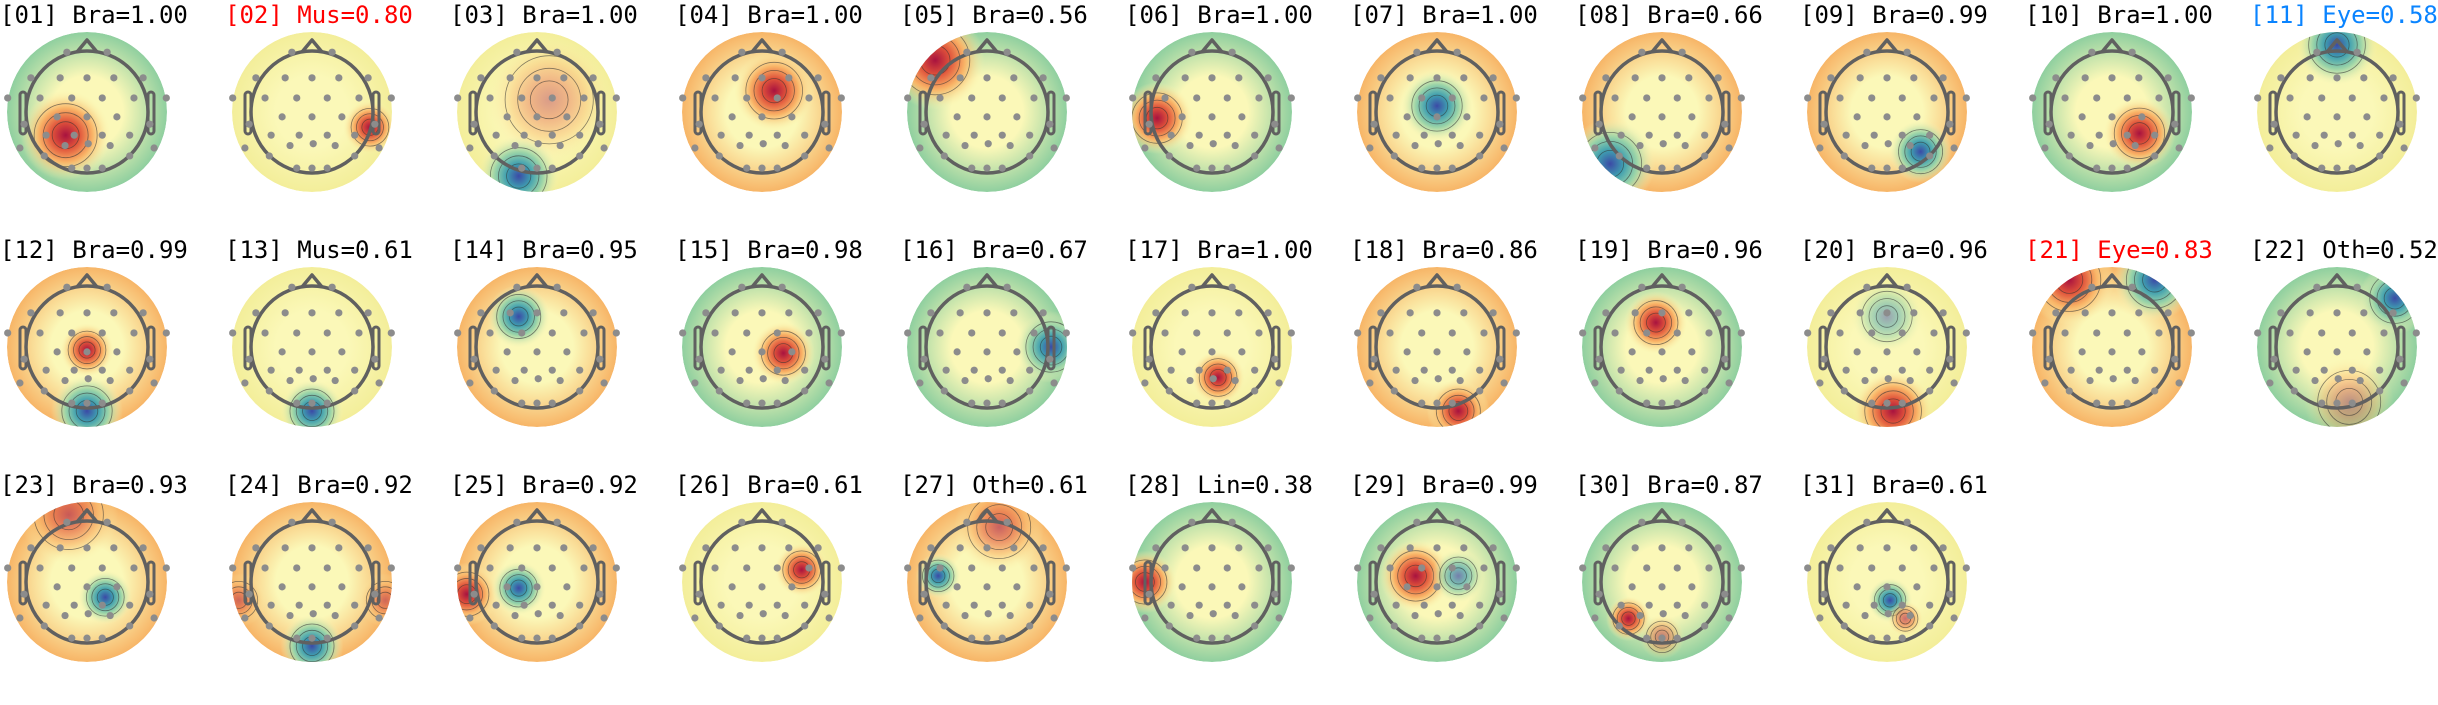 This screenshot has width=2438, height=705. Describe the element at coordinates (112, 117) in the screenshot. I see `component-topomap: [01] Bra=1.00` at that location.